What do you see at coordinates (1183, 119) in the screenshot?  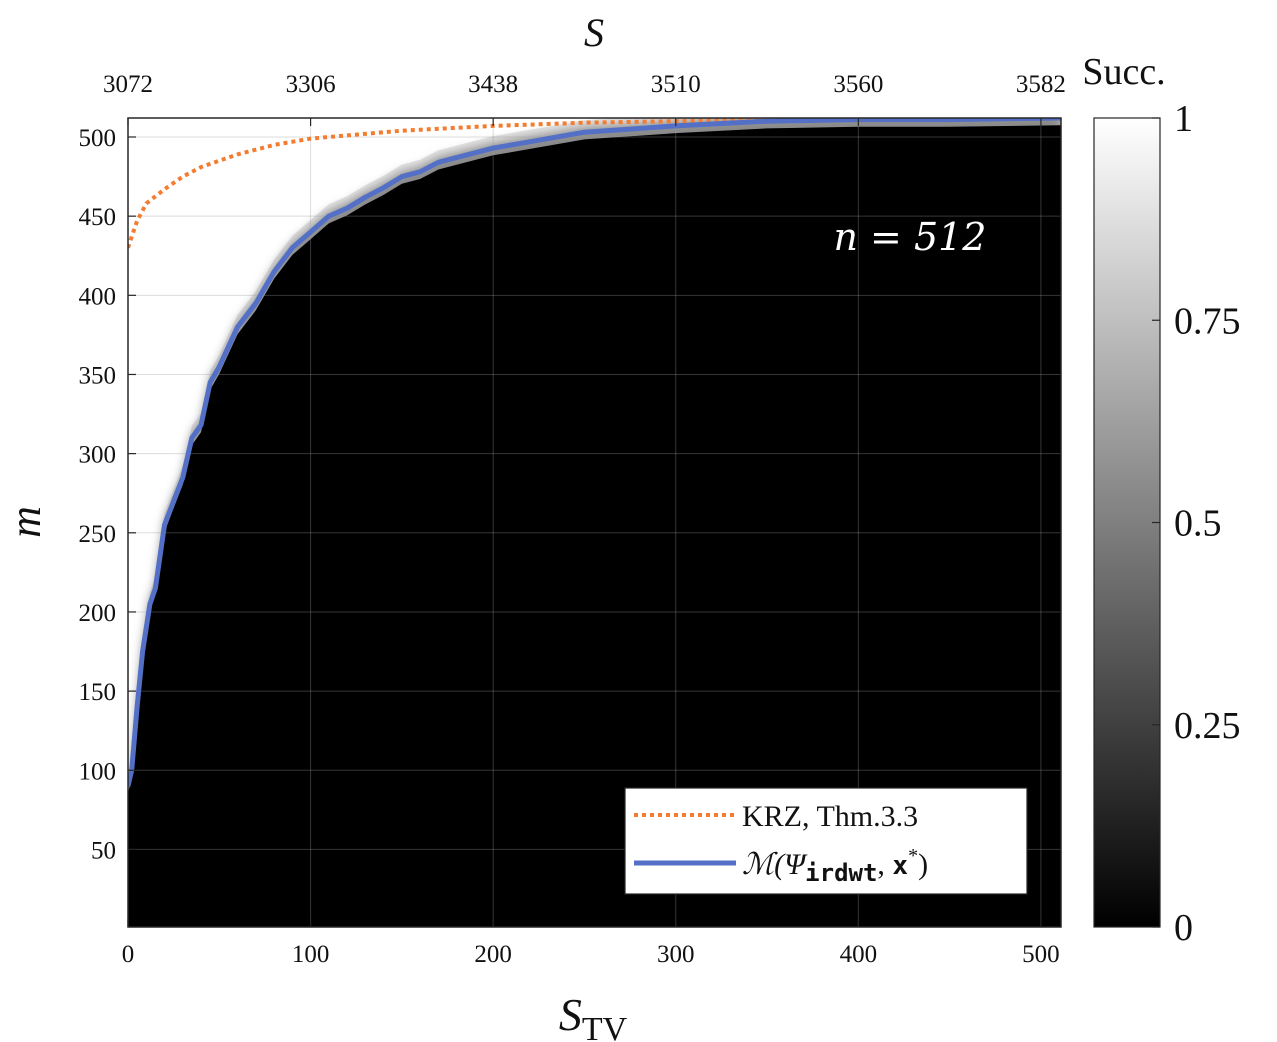 I see `colorbar-tick-label: 1` at bounding box center [1183, 119].